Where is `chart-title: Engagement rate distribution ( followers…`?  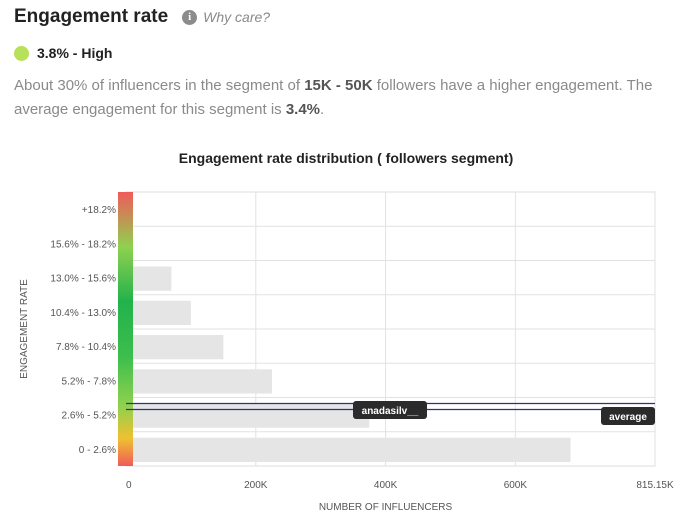 chart-title: Engagement rate distribution ( followers… is located at coordinates (346, 158).